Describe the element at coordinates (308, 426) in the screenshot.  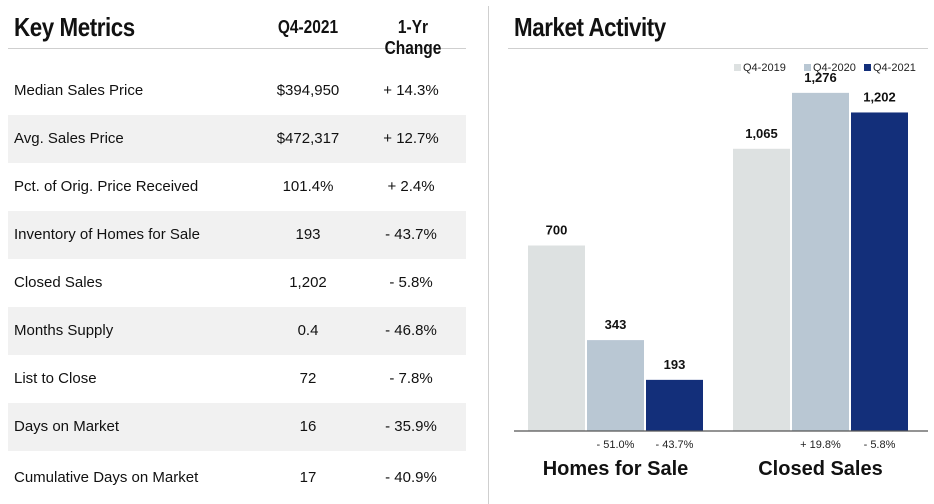
I see `metric-value: 16` at that location.